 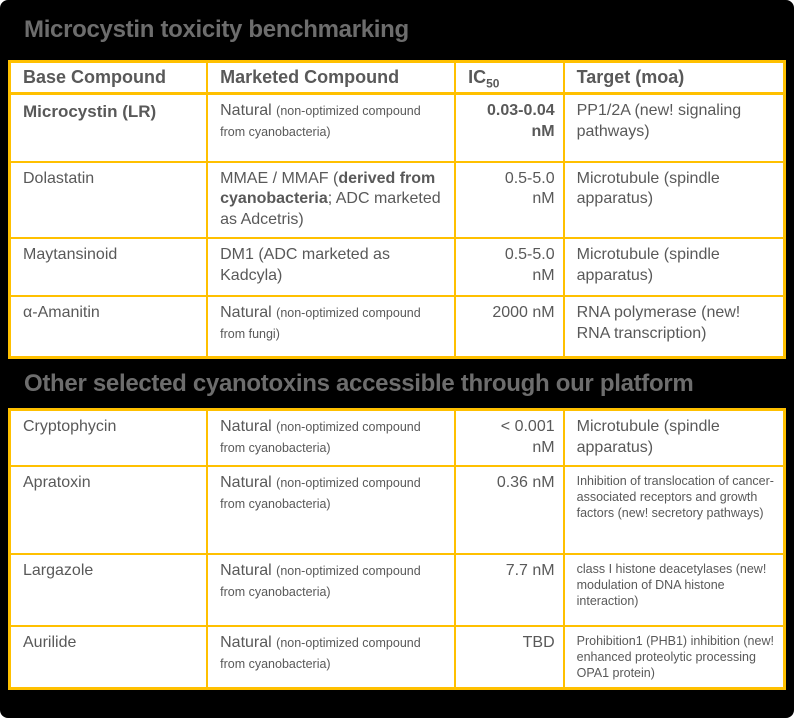 What do you see at coordinates (509, 77) in the screenshot?
I see `column-header-ic50: IC50` at bounding box center [509, 77].